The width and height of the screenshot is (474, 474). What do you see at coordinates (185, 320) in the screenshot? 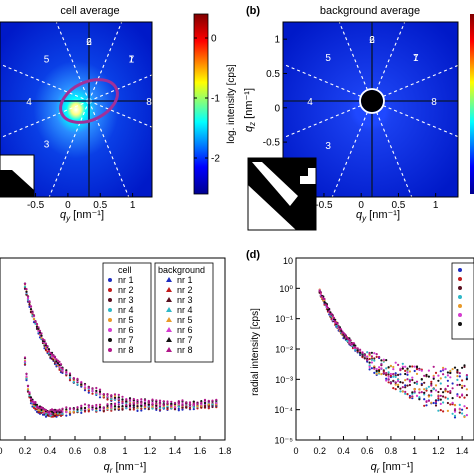
I see `legend-entry-label: nr 5` at bounding box center [185, 320].